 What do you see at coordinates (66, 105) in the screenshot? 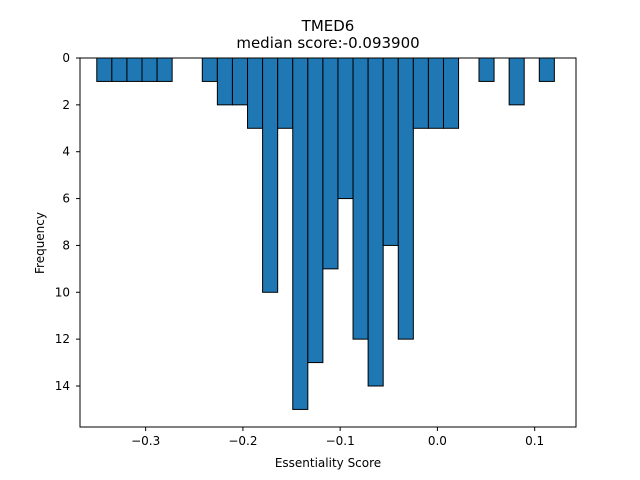
I see `y-tick-label: 2` at bounding box center [66, 105].